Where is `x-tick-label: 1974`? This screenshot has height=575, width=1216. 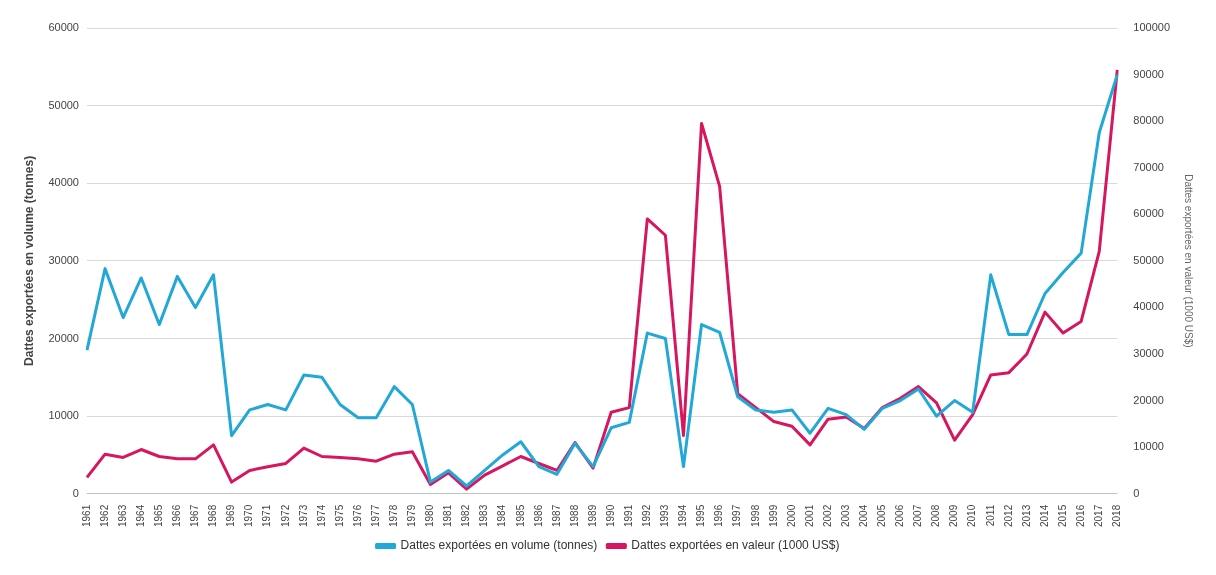
x-tick-label: 1974 is located at coordinates (321, 515).